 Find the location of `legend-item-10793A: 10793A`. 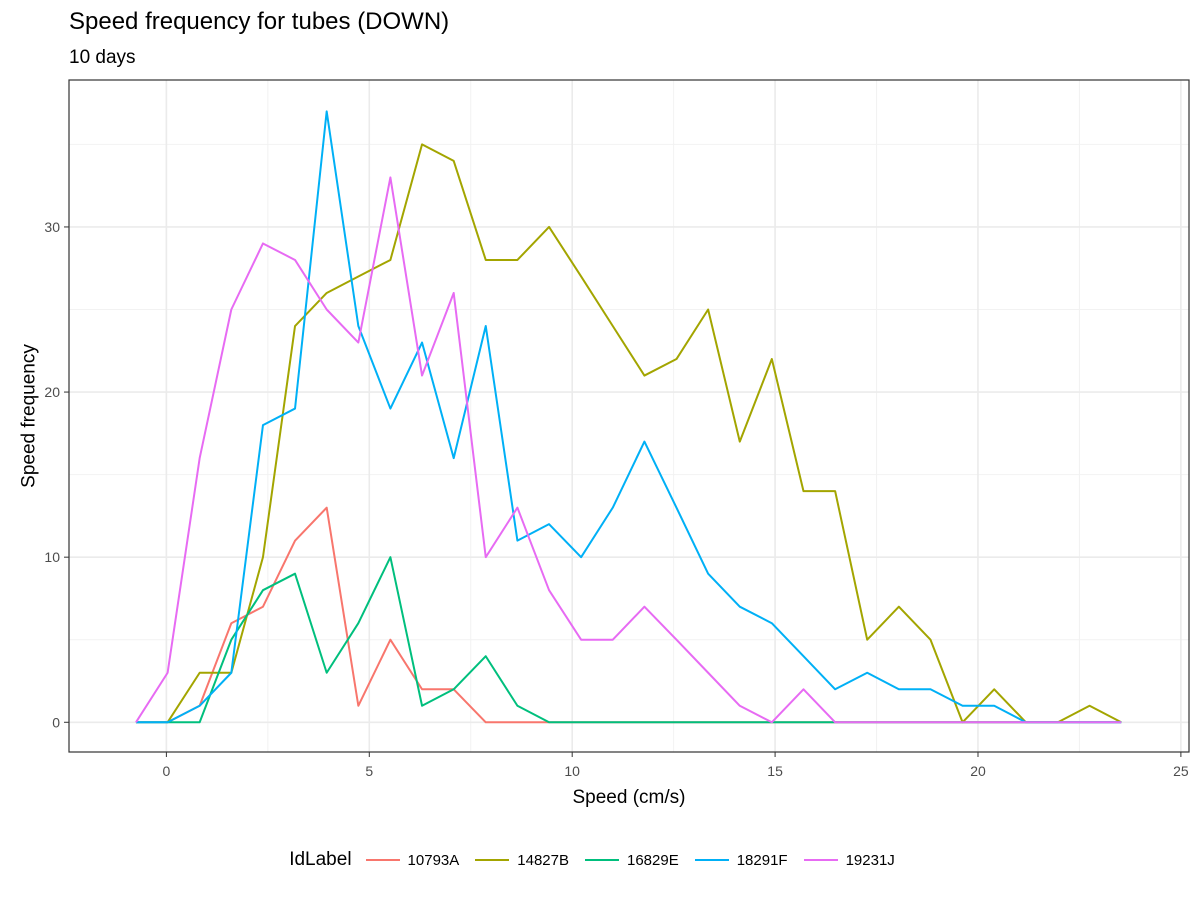

legend-item-10793A: 10793A is located at coordinates (412, 860).